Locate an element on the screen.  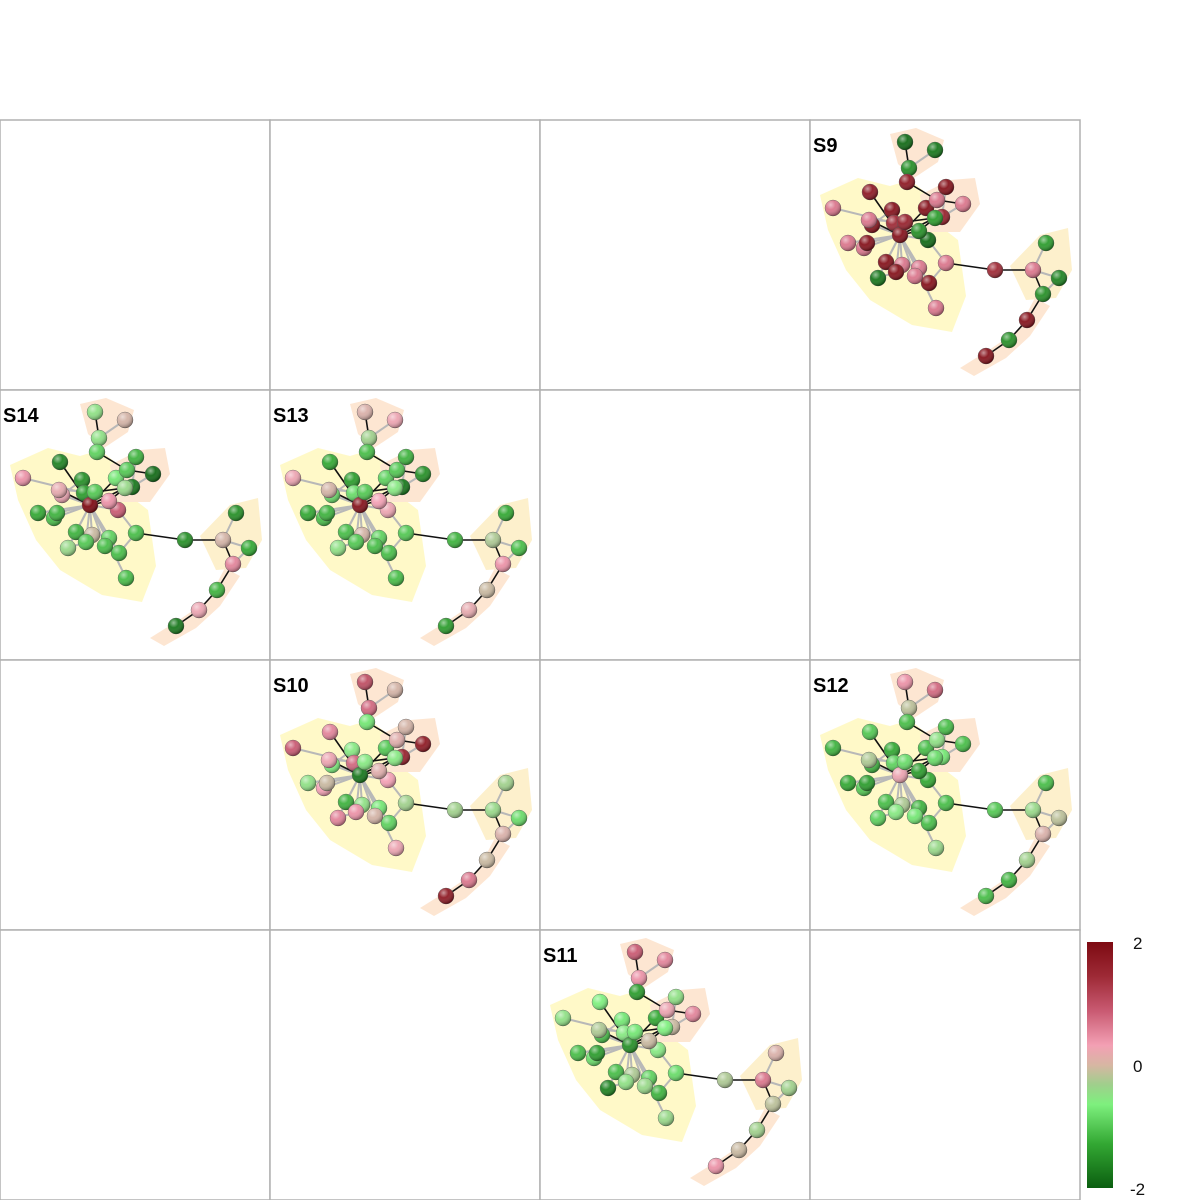
colorbar is located at coordinates (1100, 1065).